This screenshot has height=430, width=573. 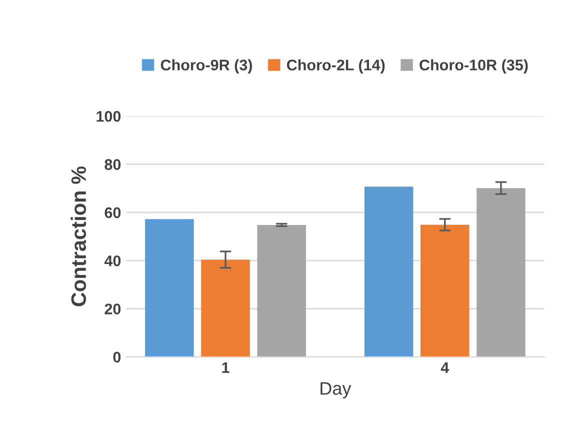 I want to click on legend-label: Choro-2L (14), so click(x=335, y=66).